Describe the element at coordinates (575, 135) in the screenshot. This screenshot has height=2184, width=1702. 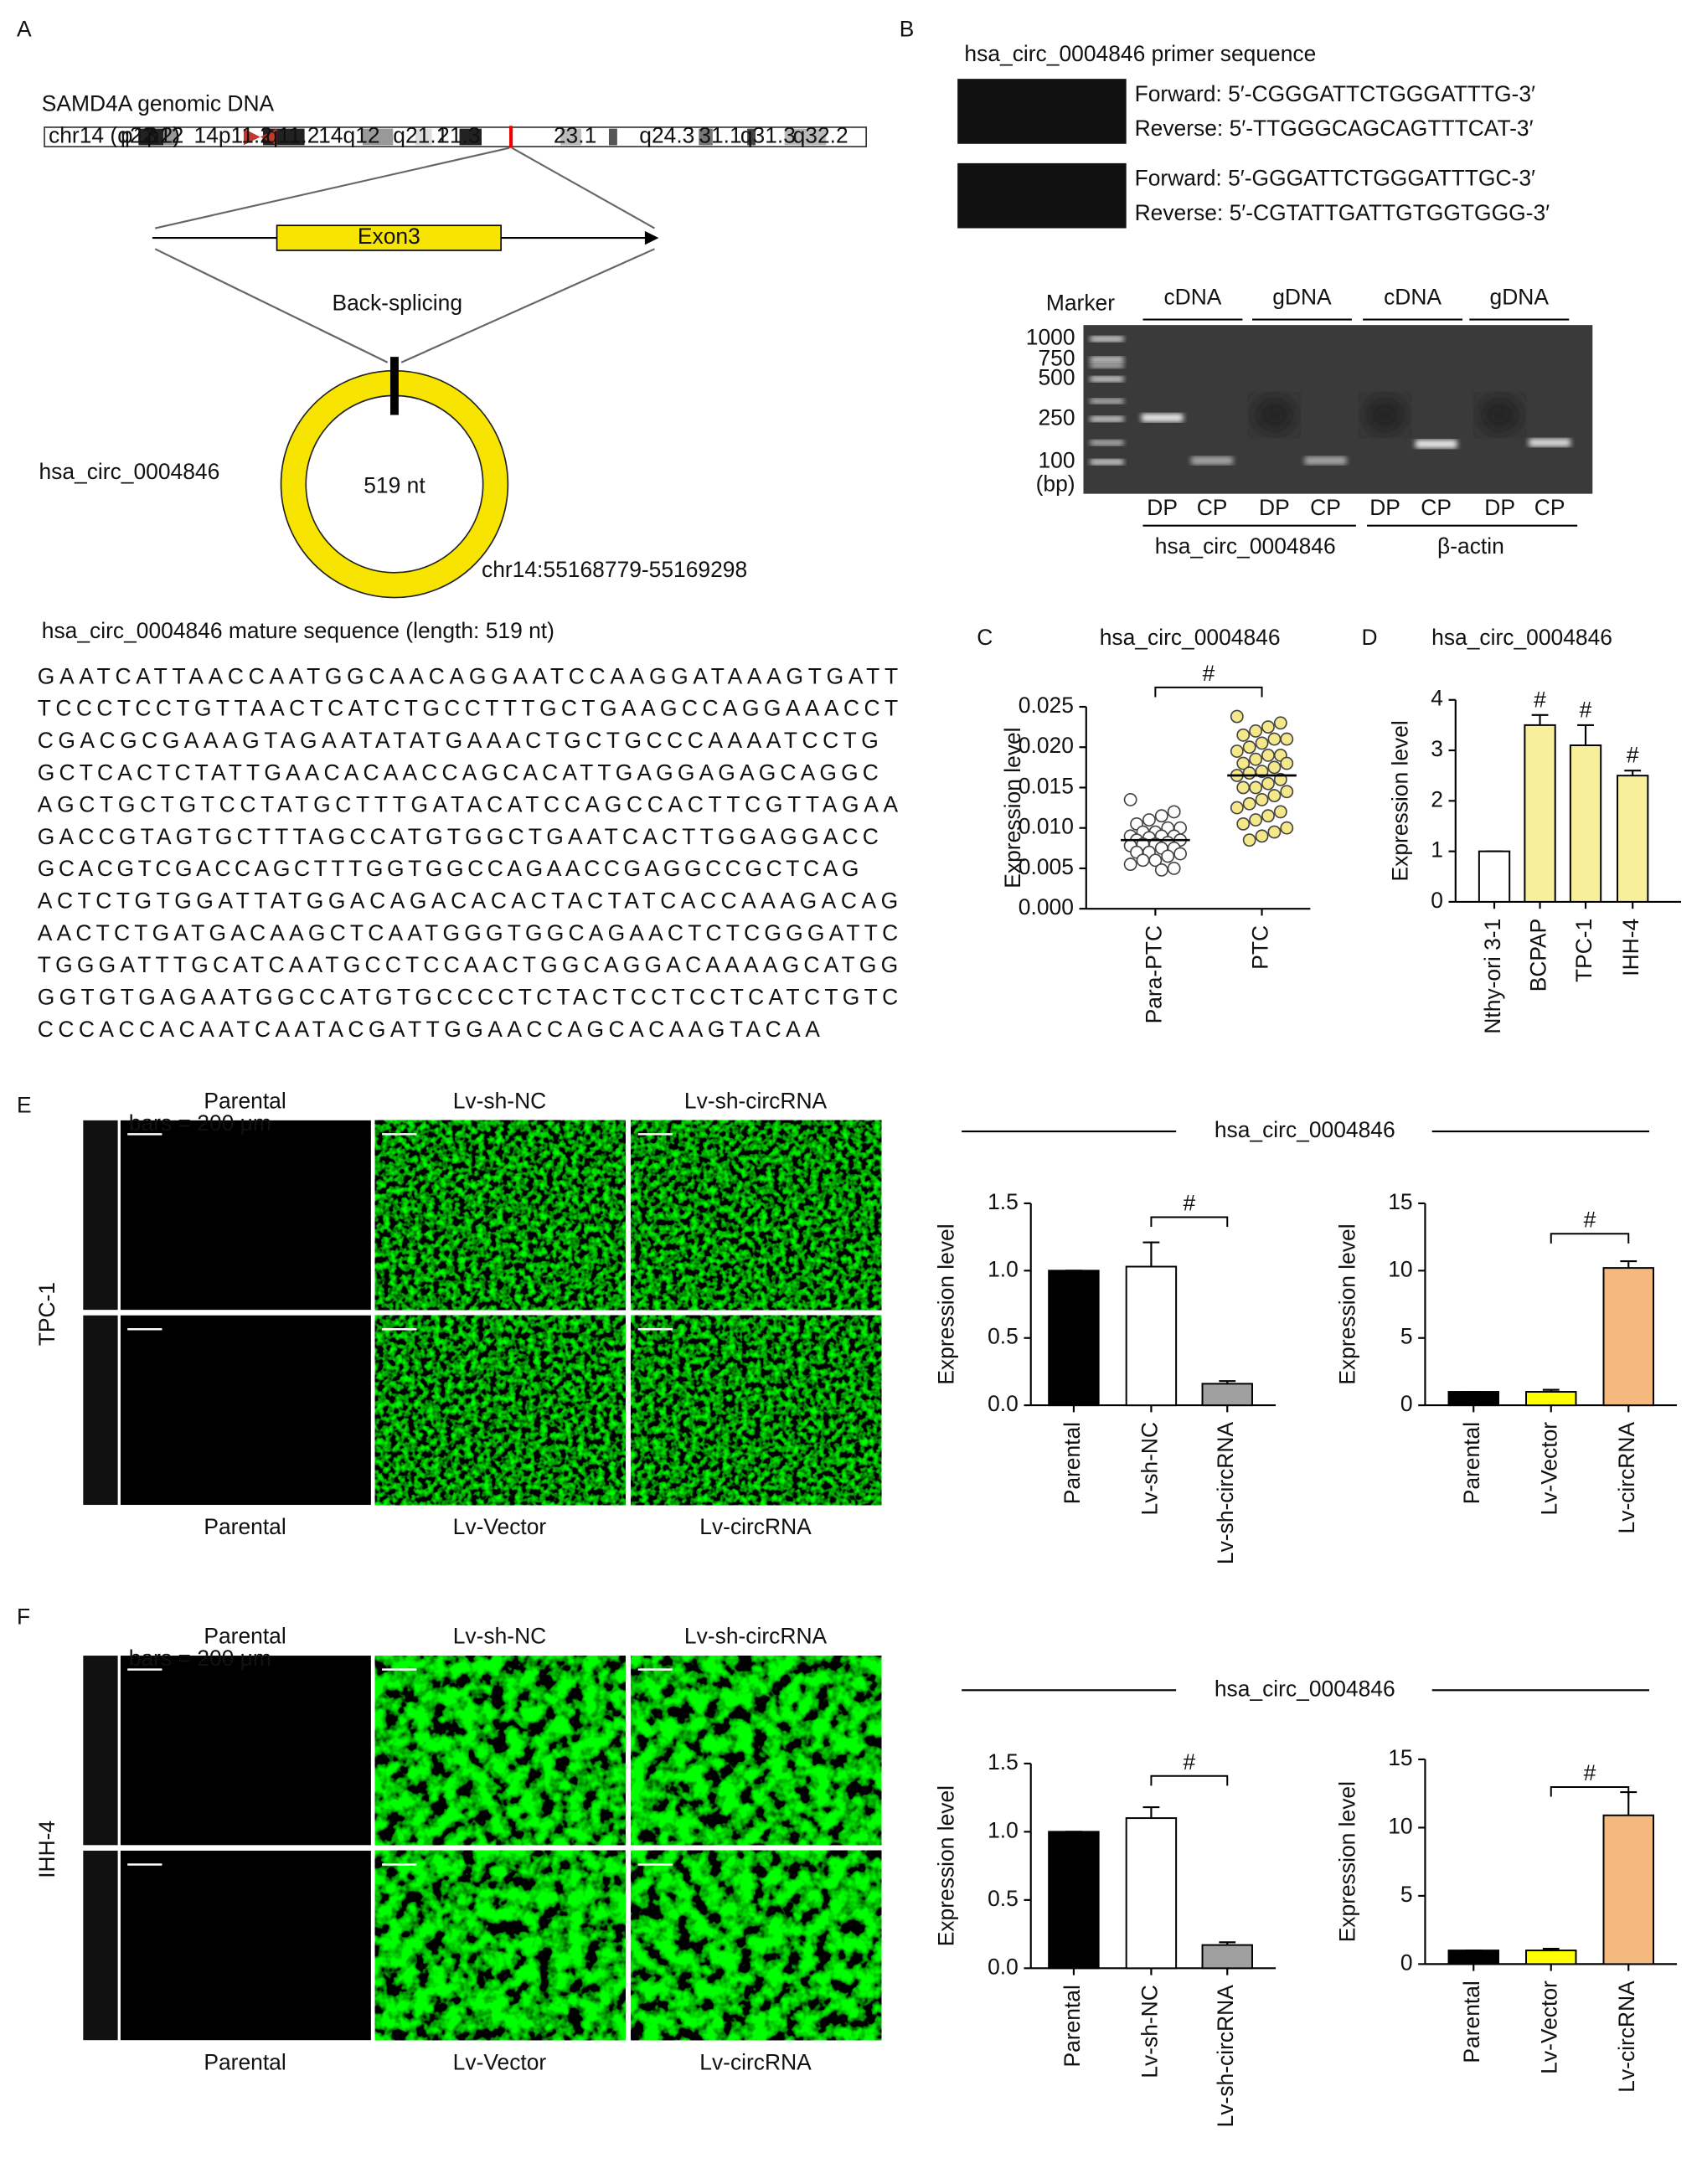
I see `band-label: 23.1` at that location.